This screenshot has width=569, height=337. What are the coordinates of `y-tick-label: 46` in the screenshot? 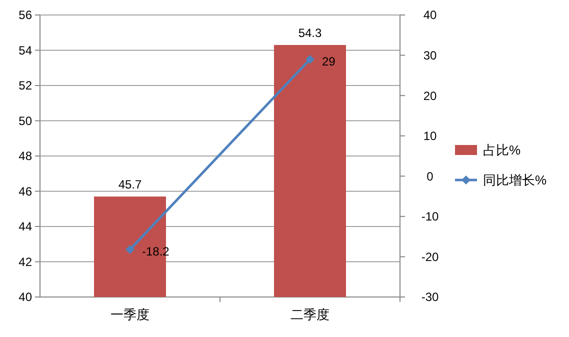 It's located at (25, 191).